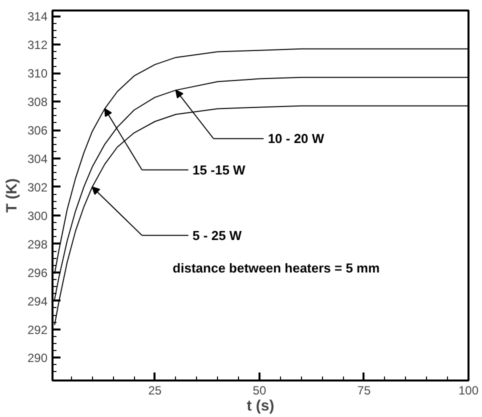 The height and width of the screenshot is (417, 482). I want to click on y-tick-label: 290, so click(37, 358).